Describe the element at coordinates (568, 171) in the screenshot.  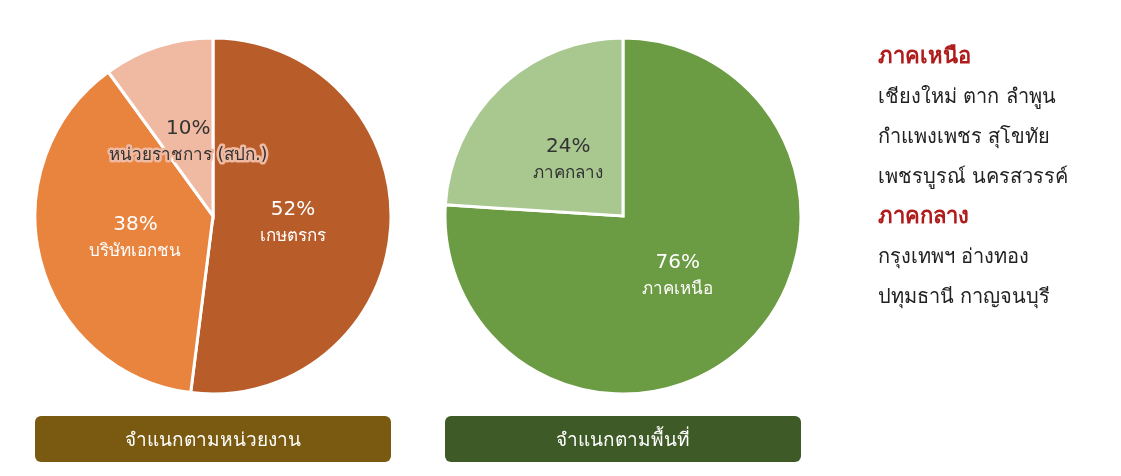
I see `slice-label: ภาคกลาง` at that location.